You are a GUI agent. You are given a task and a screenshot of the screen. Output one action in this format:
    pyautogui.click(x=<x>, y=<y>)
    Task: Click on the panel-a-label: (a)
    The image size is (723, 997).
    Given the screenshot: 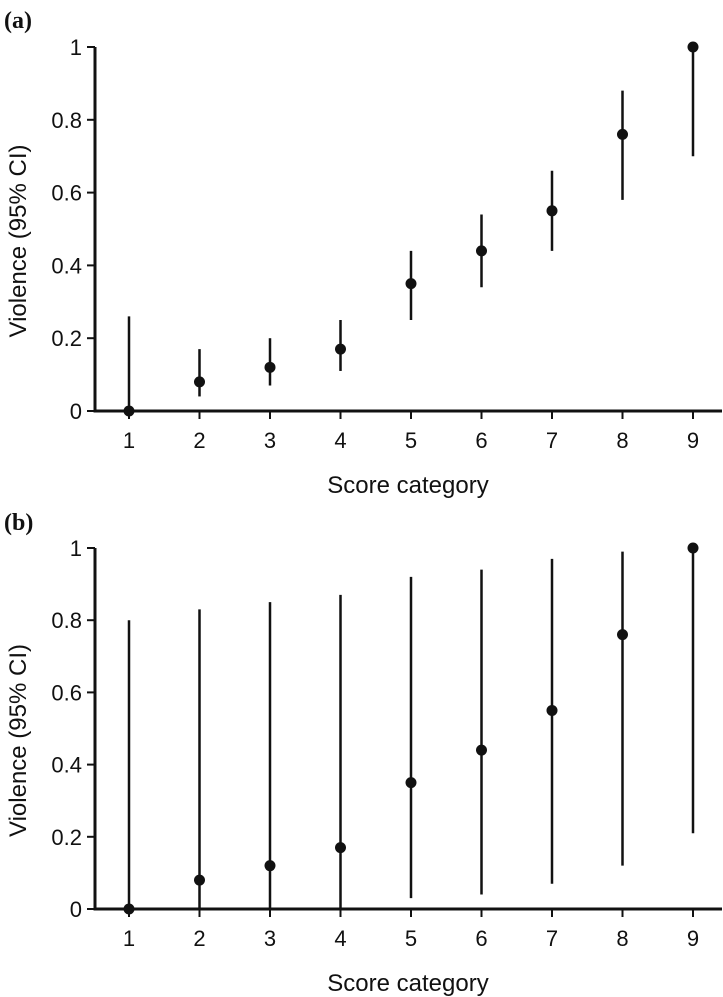 What is the action you would take?
    pyautogui.click(x=18, y=21)
    